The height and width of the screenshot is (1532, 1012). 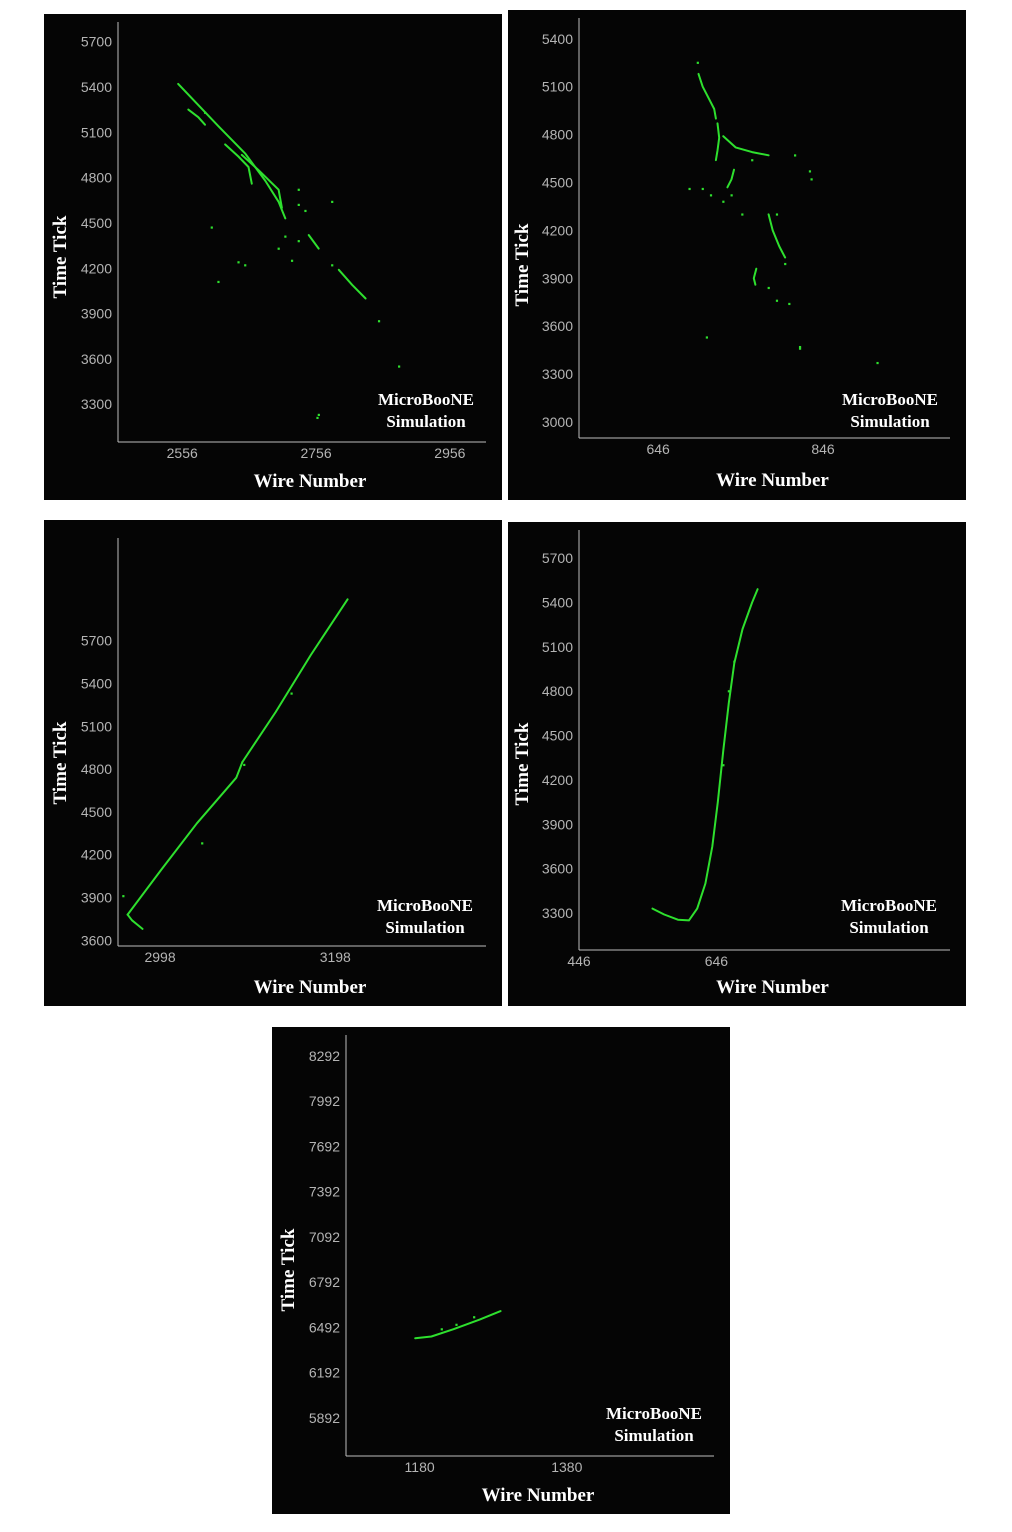 I want to click on y-tick-label: 7092, so click(x=324, y=1237).